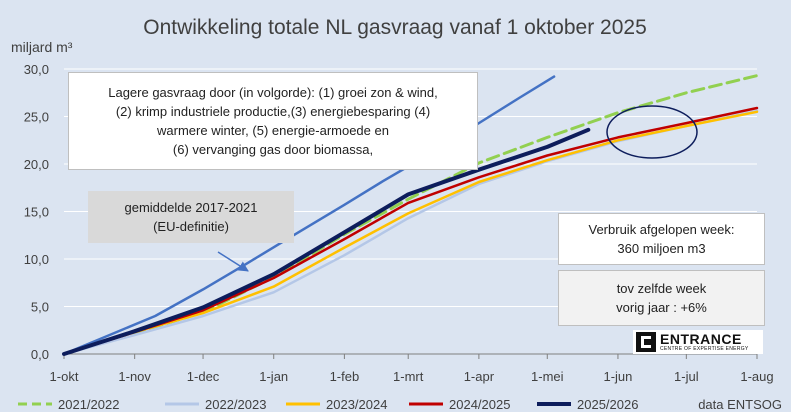 The image size is (791, 412). I want to click on legend-label: 2022/2023, so click(235, 404).